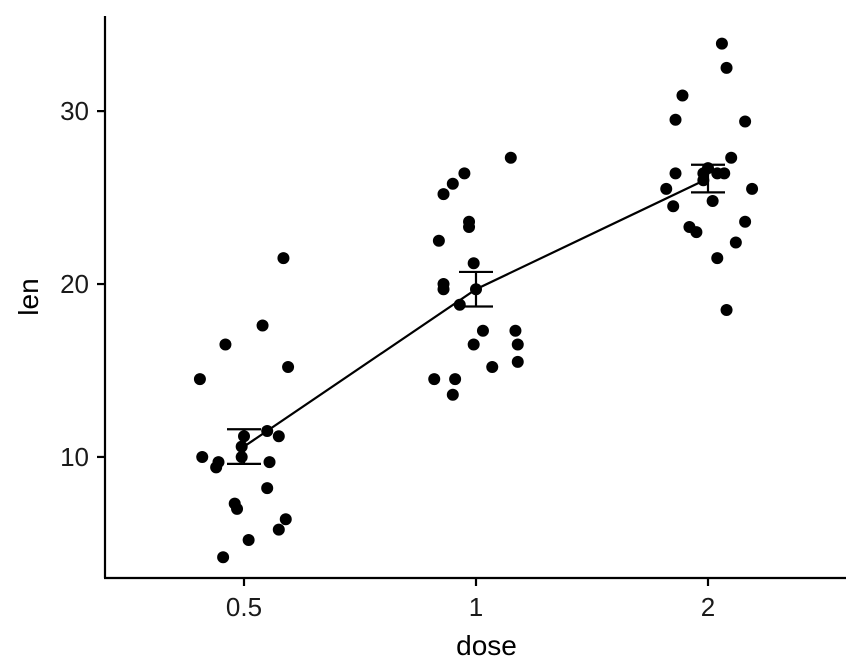 The height and width of the screenshot is (672, 864). What do you see at coordinates (244, 607) in the screenshot?
I see `x-tick-label: 0.5` at bounding box center [244, 607].